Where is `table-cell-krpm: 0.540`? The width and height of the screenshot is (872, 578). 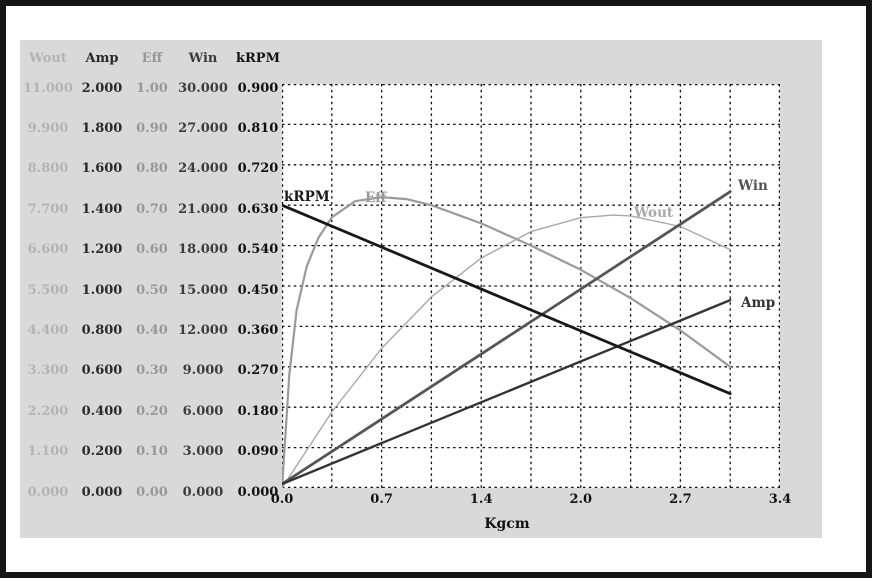
table-cell-krpm: 0.540 is located at coordinates (258, 250).